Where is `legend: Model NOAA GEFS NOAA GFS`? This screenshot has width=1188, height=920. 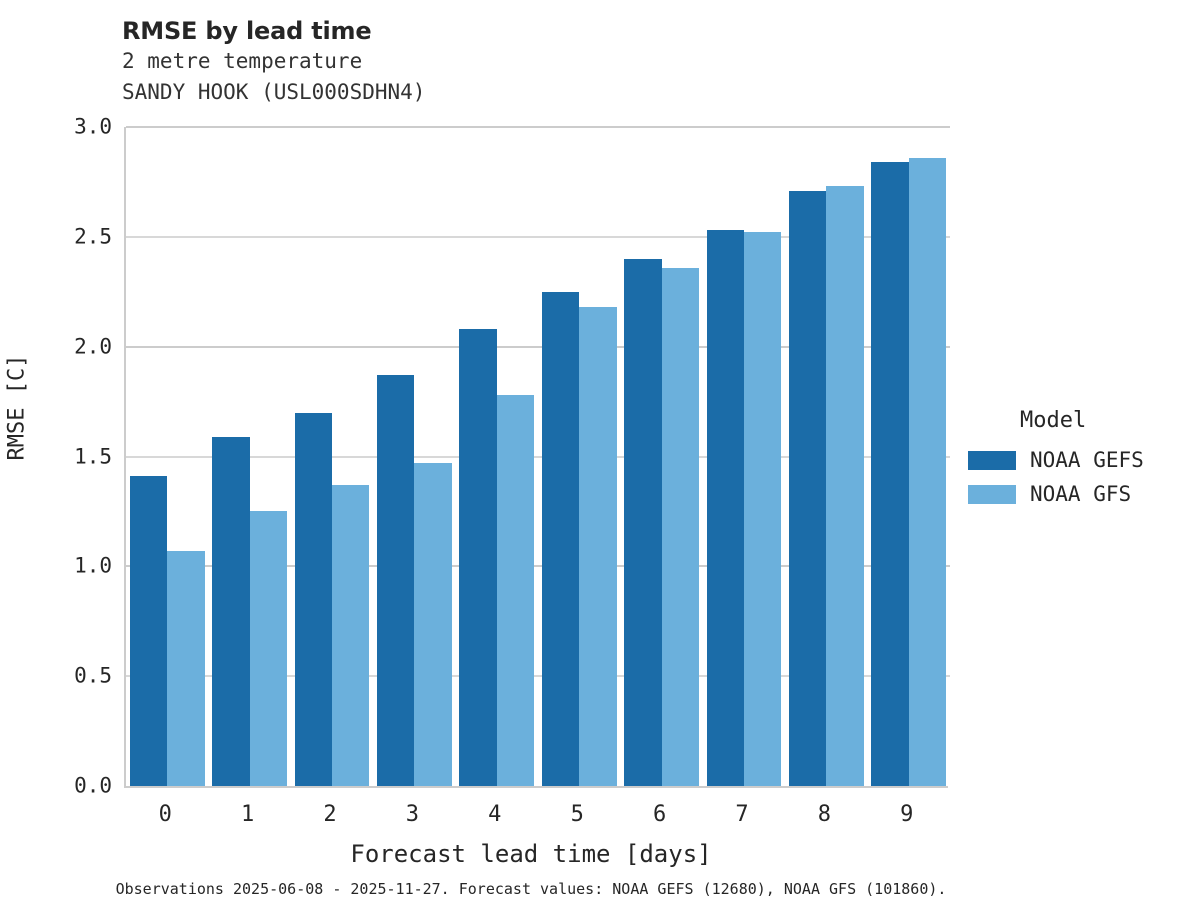
legend: Model NOAA GEFS NOAA GFS is located at coordinates (1078, 460).